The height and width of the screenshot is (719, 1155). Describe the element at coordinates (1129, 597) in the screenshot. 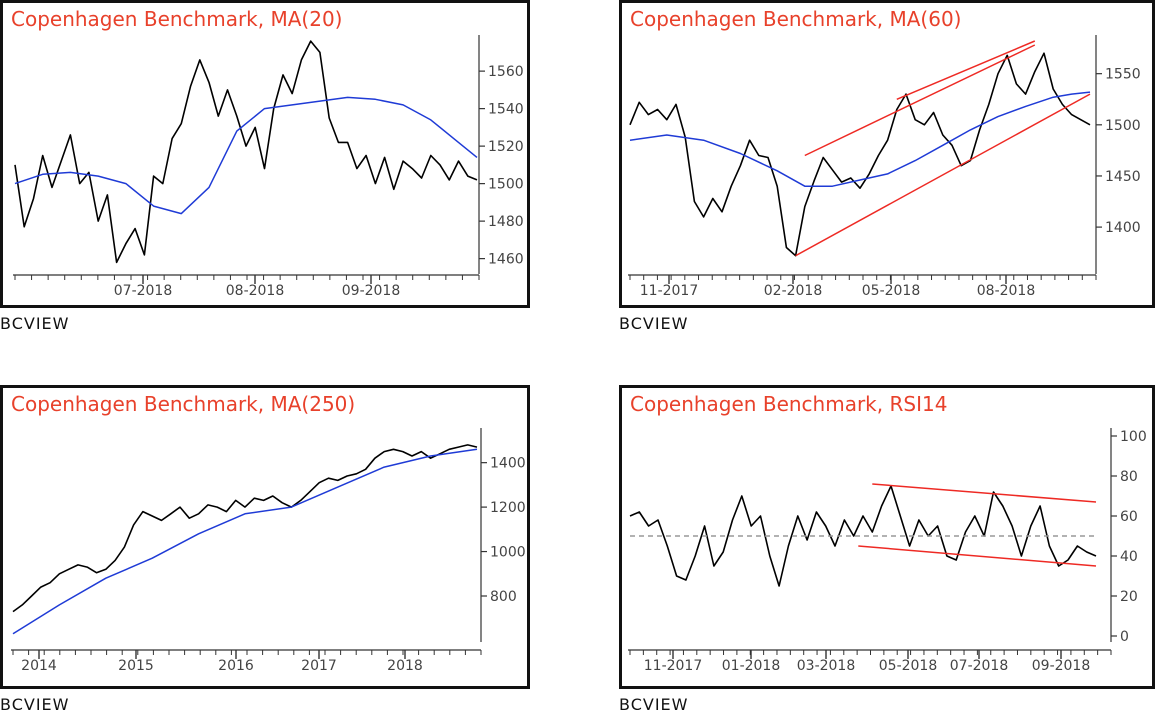

I see `y-tick-label: 20` at that location.